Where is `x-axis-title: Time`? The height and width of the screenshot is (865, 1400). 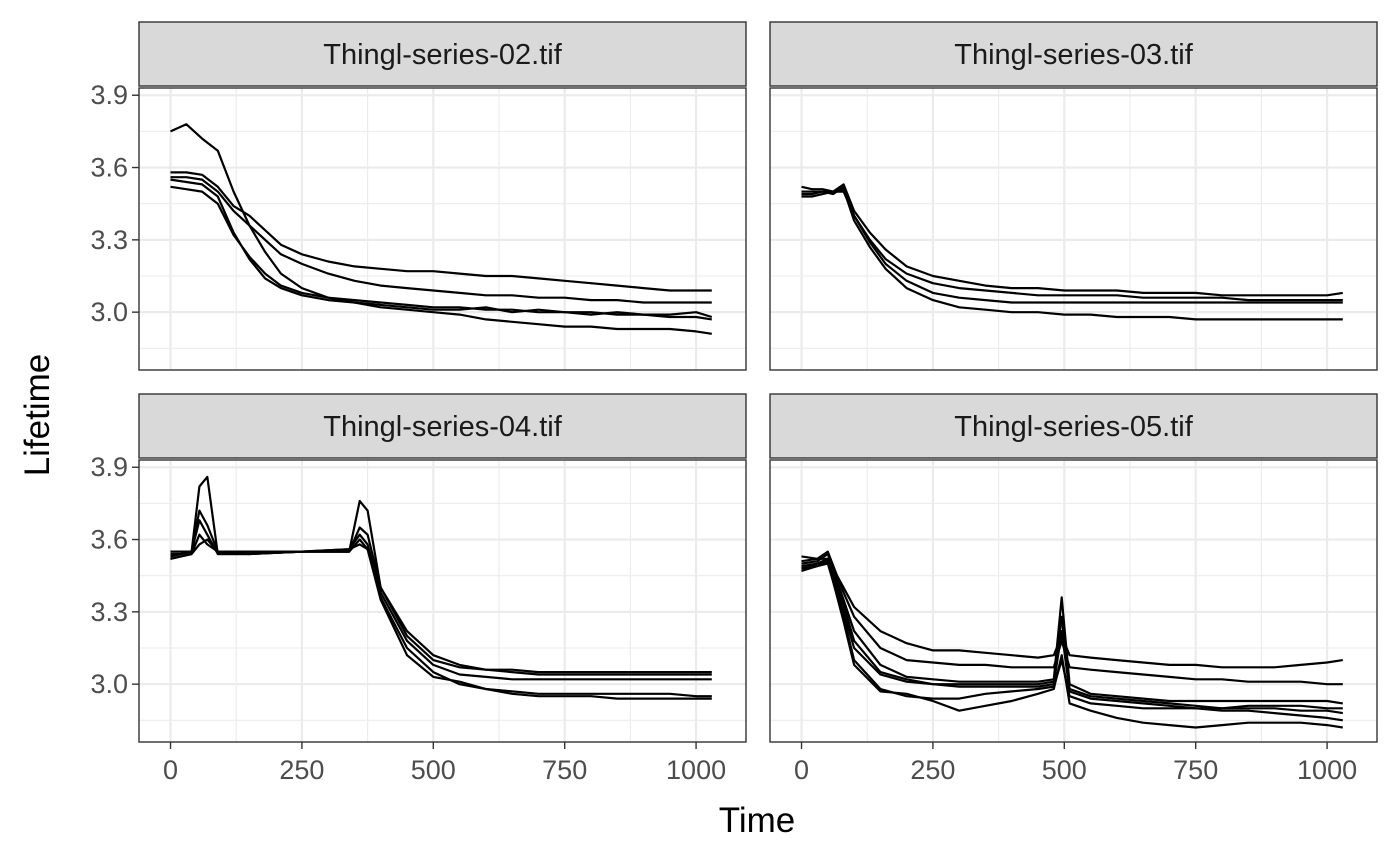 x-axis-title: Time is located at coordinates (757, 820).